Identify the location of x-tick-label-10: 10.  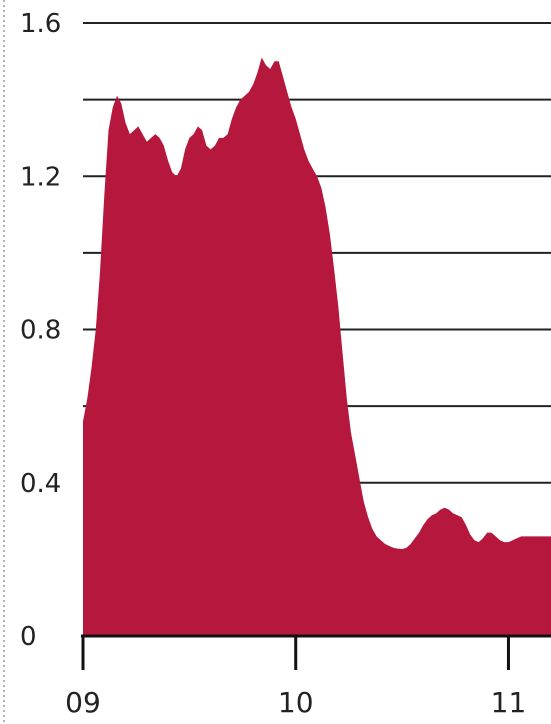
(296, 702).